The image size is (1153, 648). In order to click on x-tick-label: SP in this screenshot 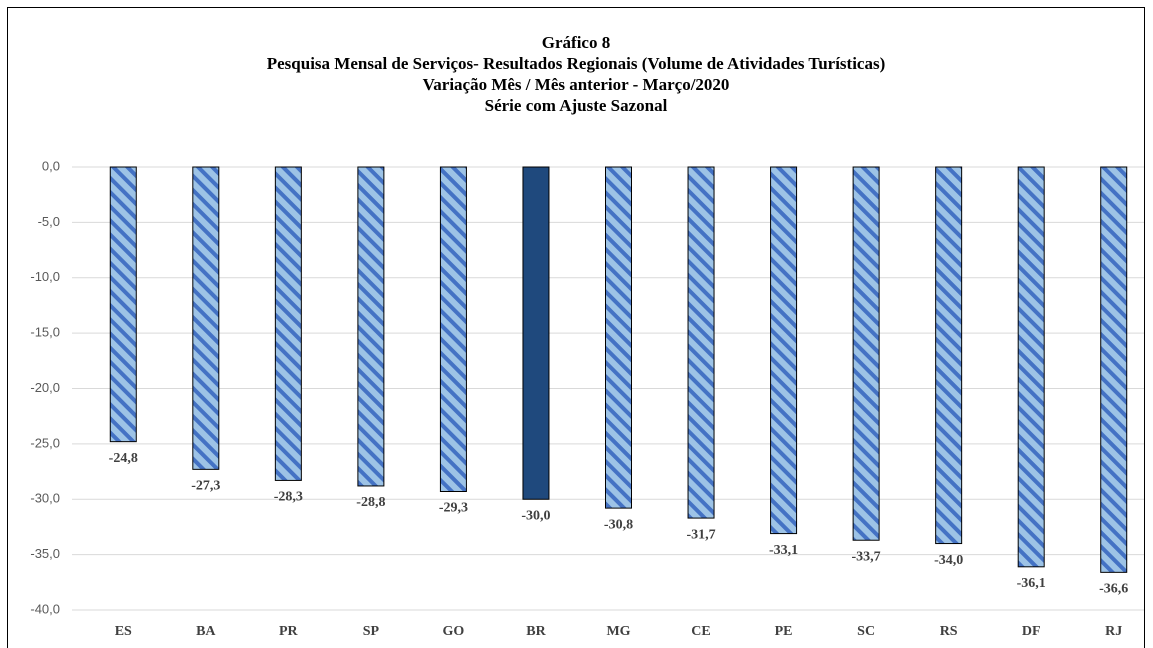, I will do `click(371, 631)`.